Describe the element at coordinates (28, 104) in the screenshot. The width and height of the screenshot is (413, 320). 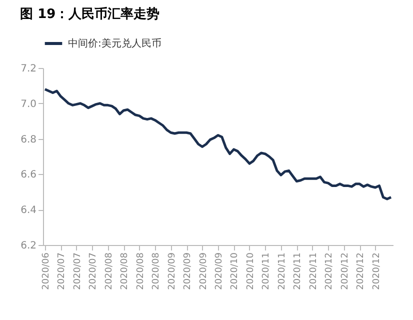
I see `y-tick-label: 7.0` at that location.